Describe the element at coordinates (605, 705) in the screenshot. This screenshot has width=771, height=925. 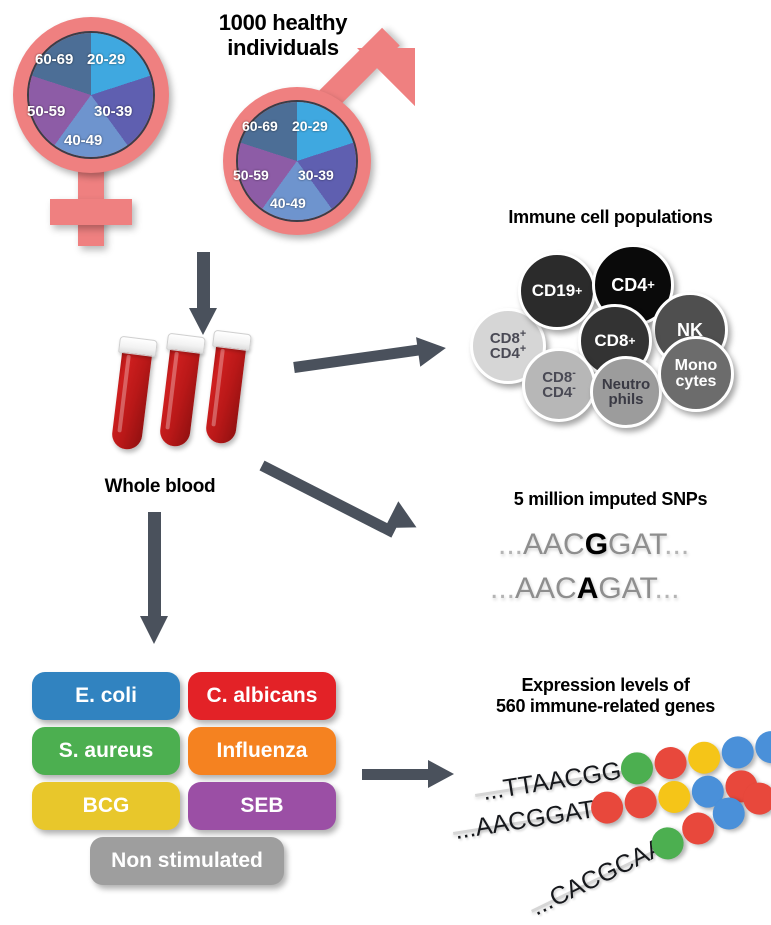
I see `expression-title-line2: 560 immune-related genes` at that location.